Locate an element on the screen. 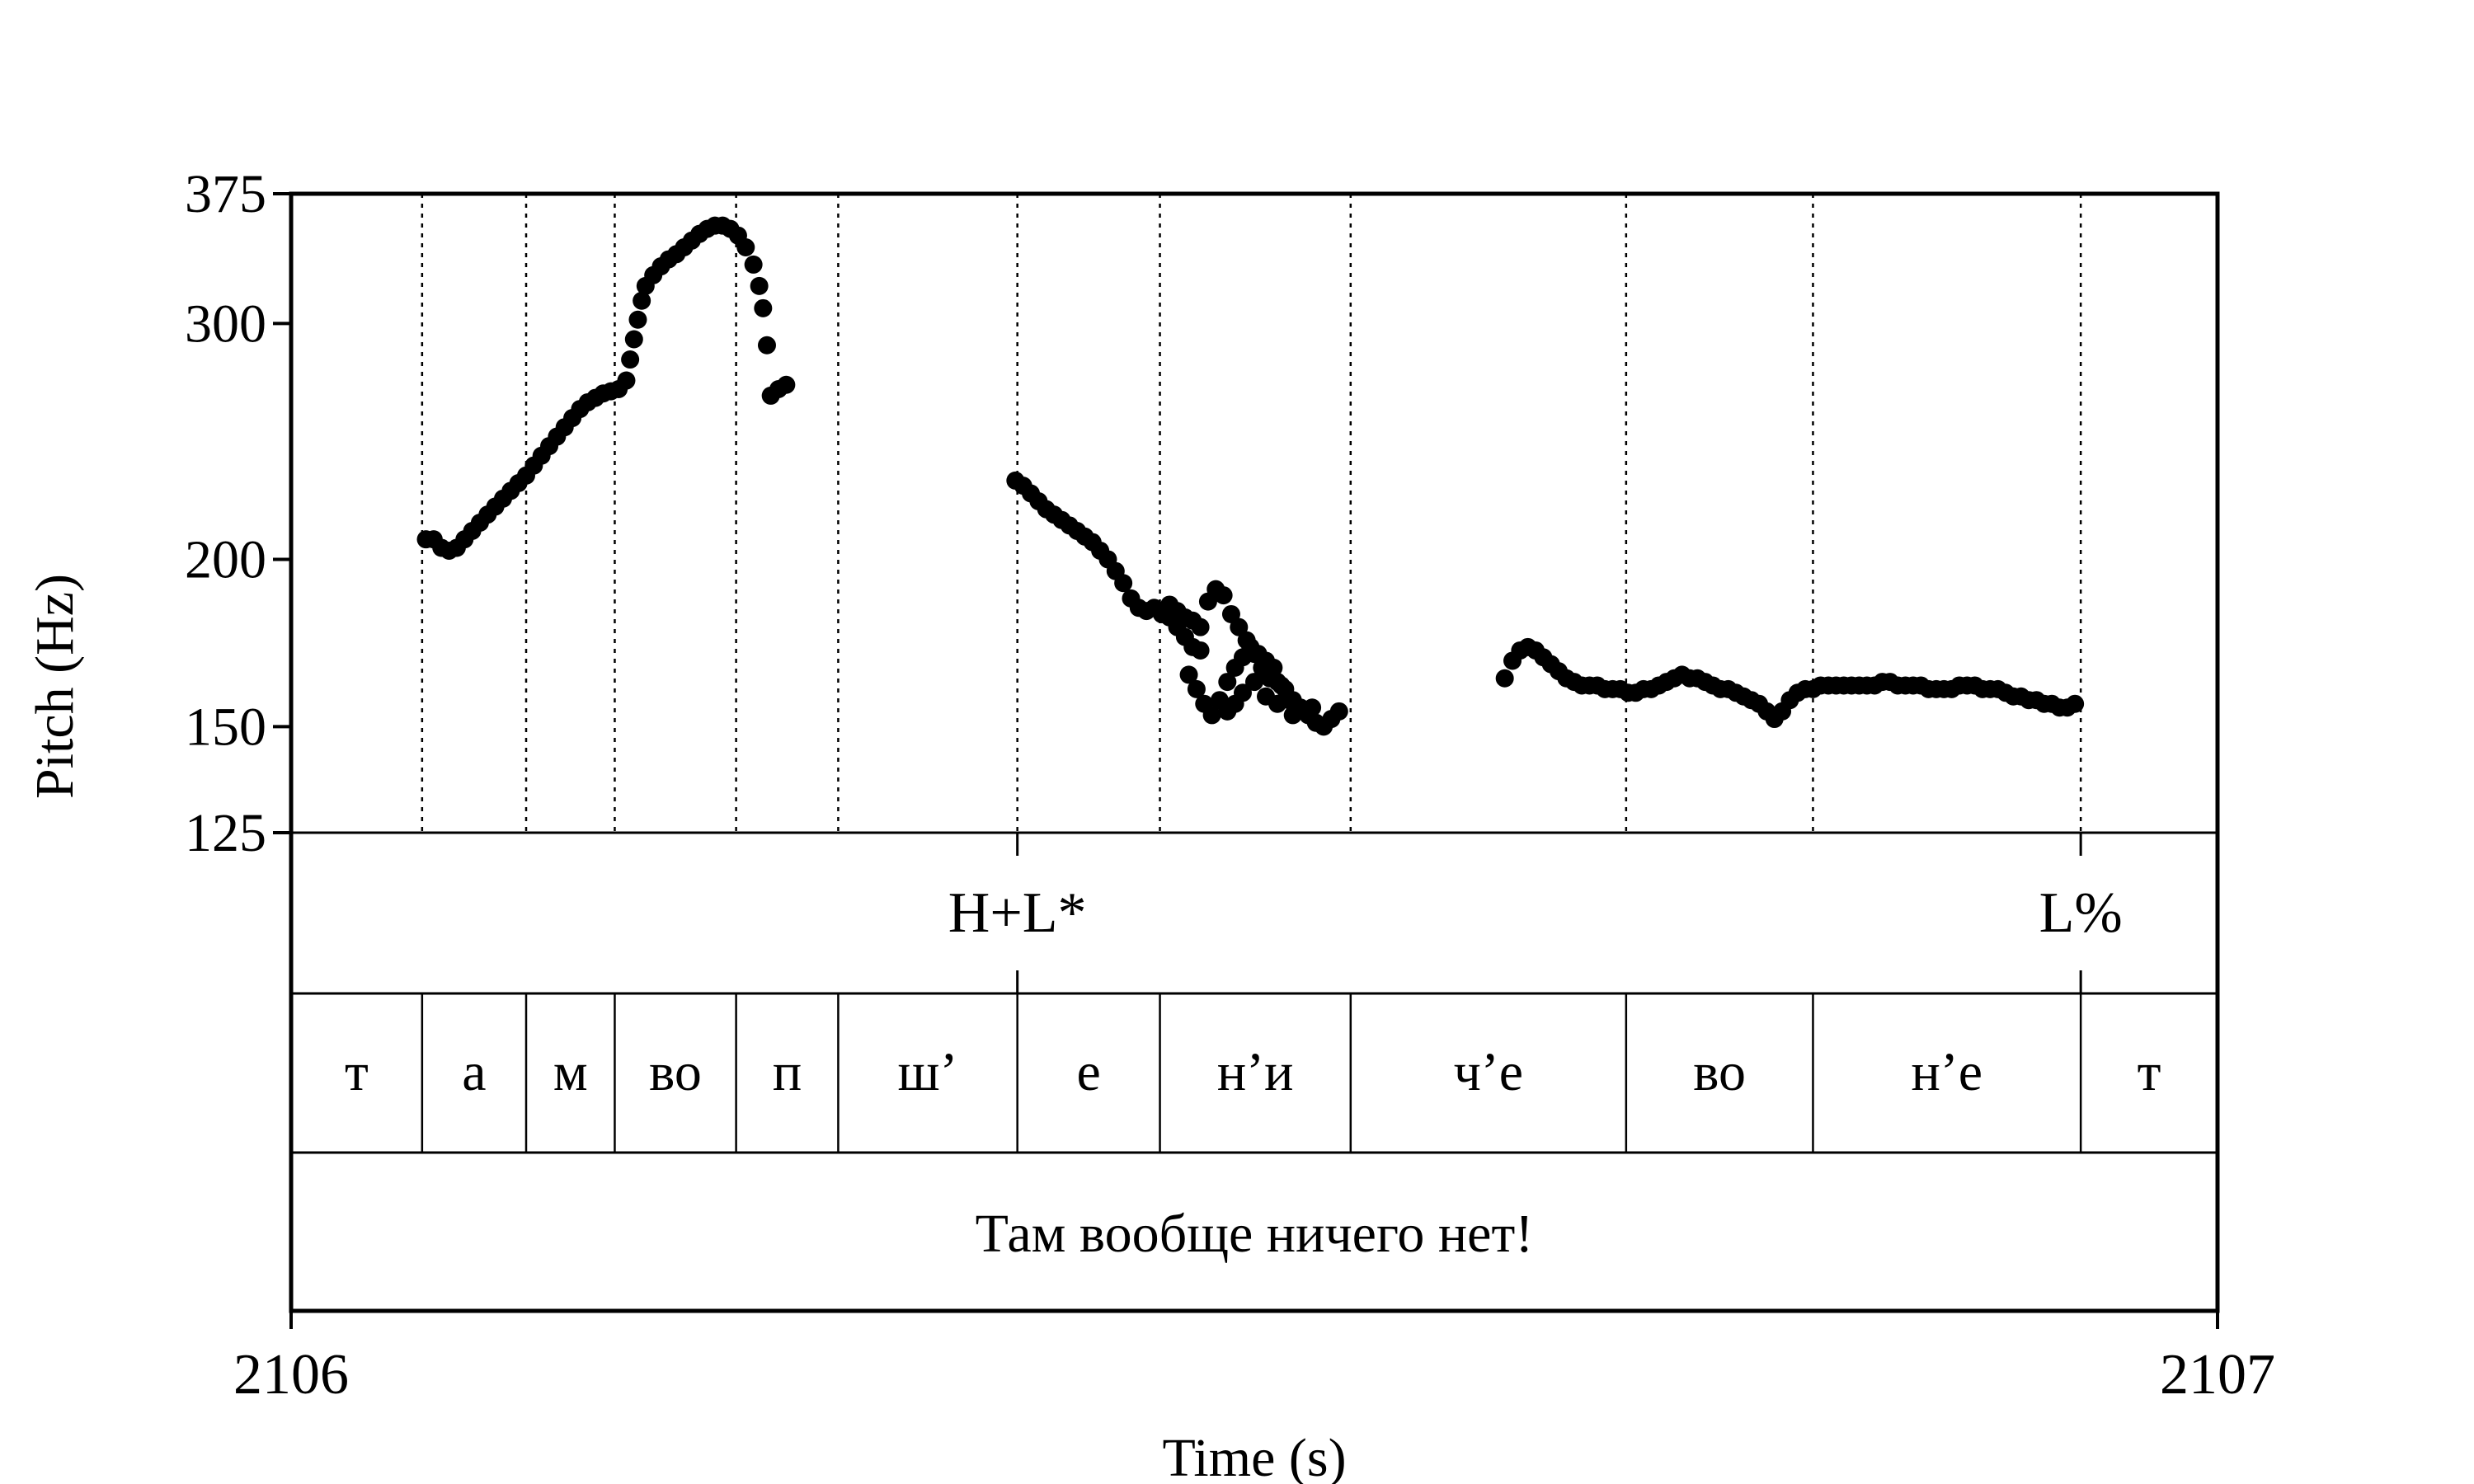 This screenshot has height=1484, width=2474. segment-label: а is located at coordinates (474, 1072).